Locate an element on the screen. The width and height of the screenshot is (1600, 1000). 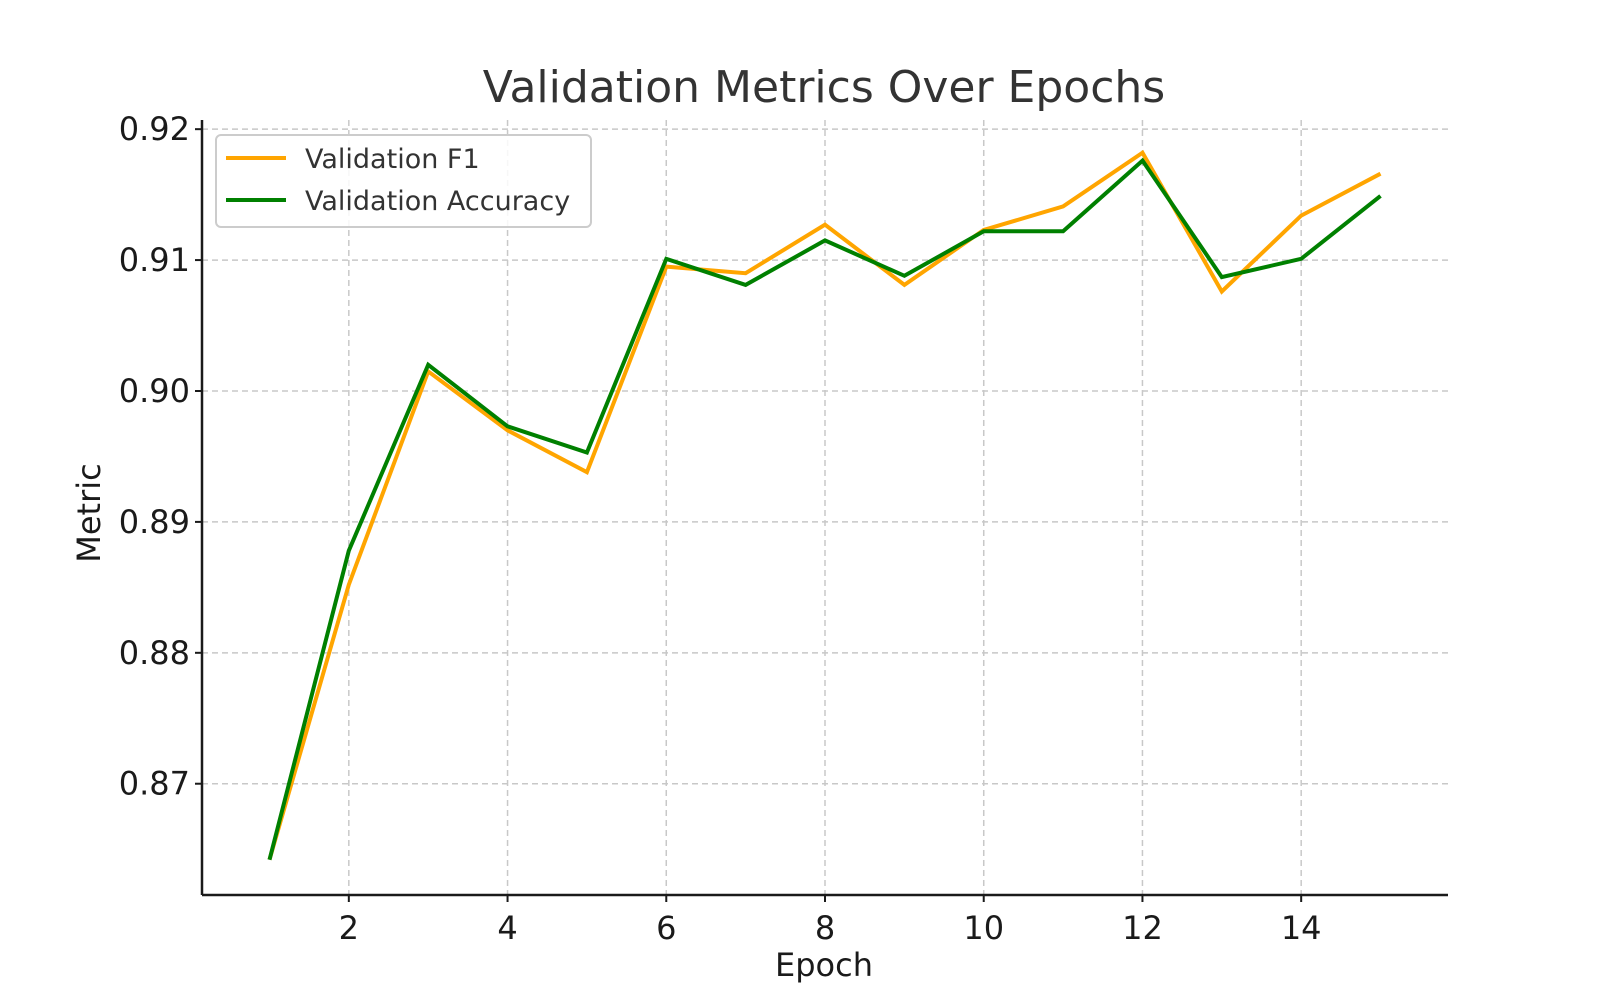
legend-label-validation-accuracy: Validation Accuracy is located at coordinates (437, 201).